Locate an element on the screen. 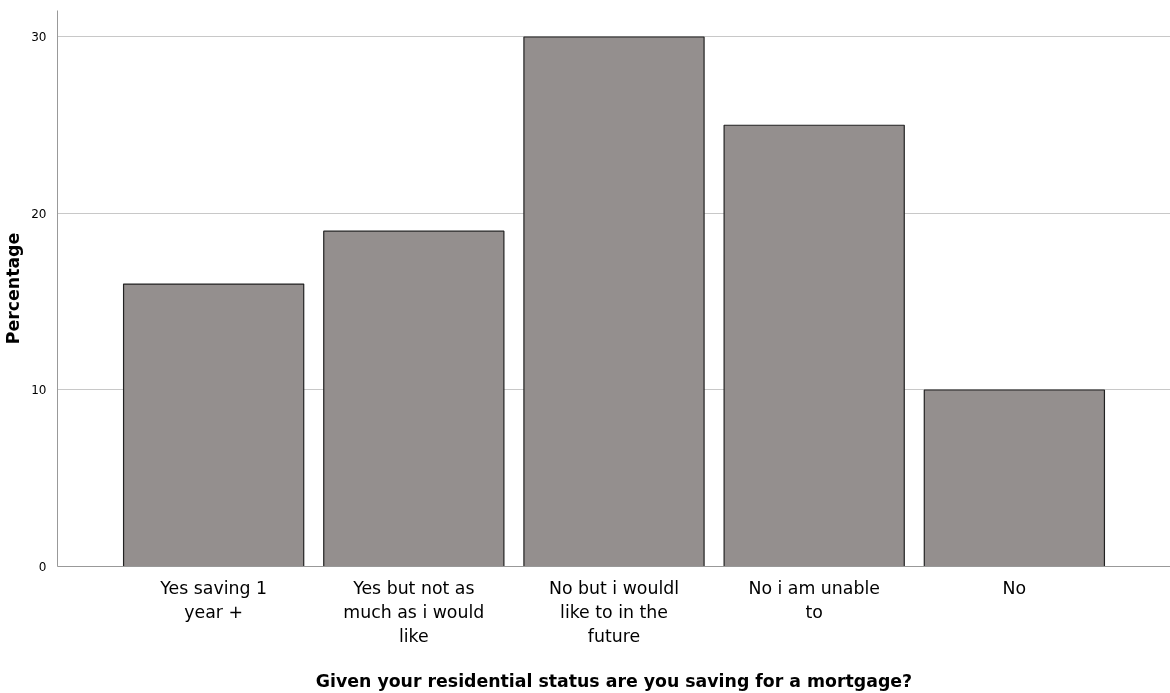  x-tick-label: No is located at coordinates (1014, 587).